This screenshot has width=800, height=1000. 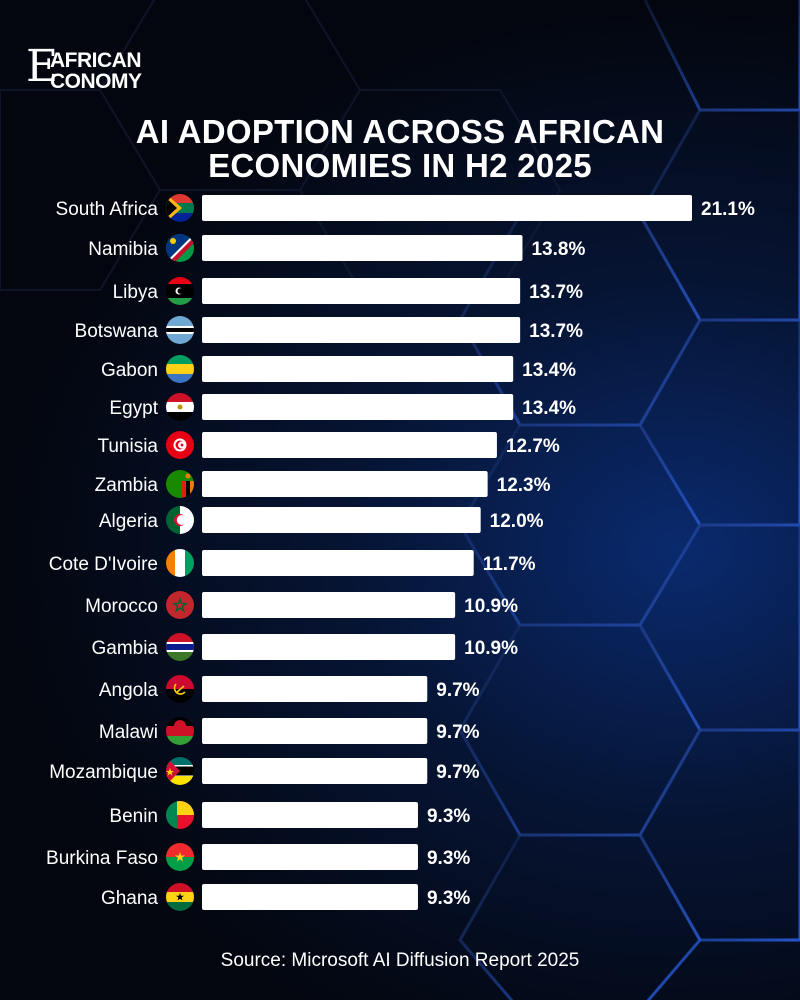 I want to click on mozambique-flag-icon, so click(x=180, y=771).